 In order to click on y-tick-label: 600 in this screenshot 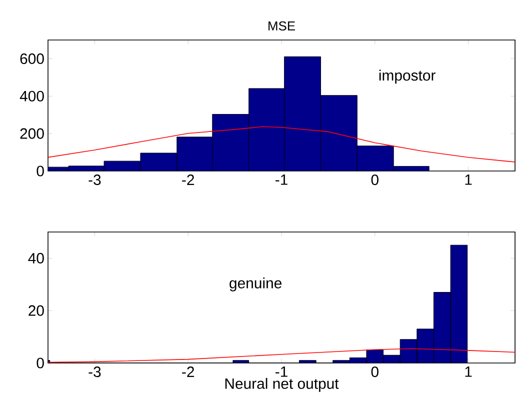, I will do `click(32, 58)`.